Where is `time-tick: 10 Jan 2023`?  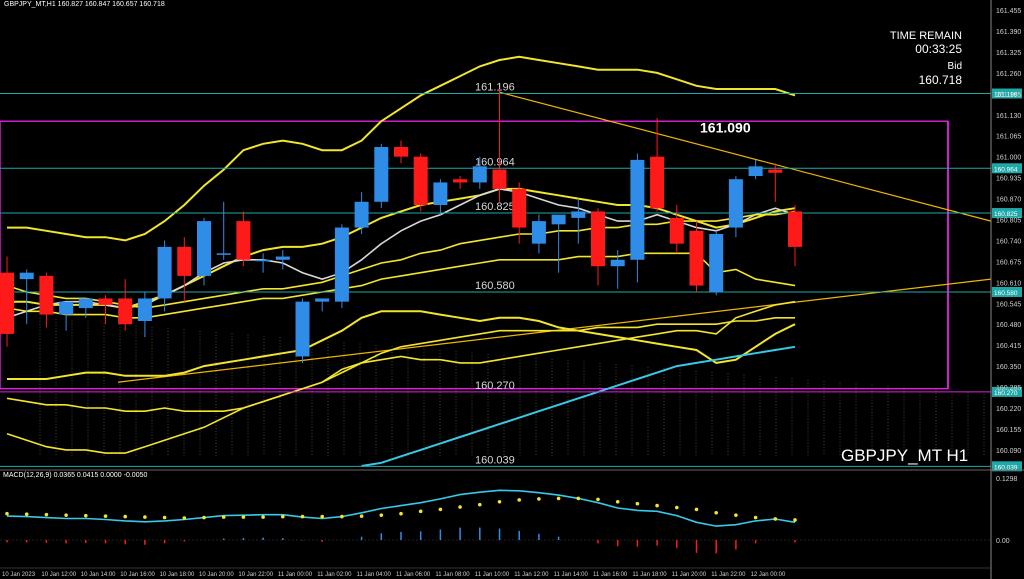
time-tick: 10 Jan 2023 is located at coordinates (19, 575).